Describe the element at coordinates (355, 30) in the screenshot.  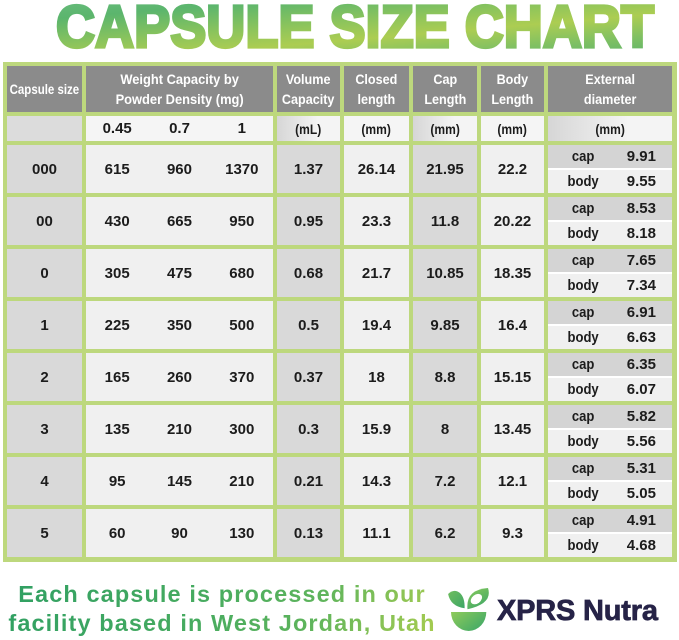
I see `svg-text: CAPSULE SIZE CHART` at that location.